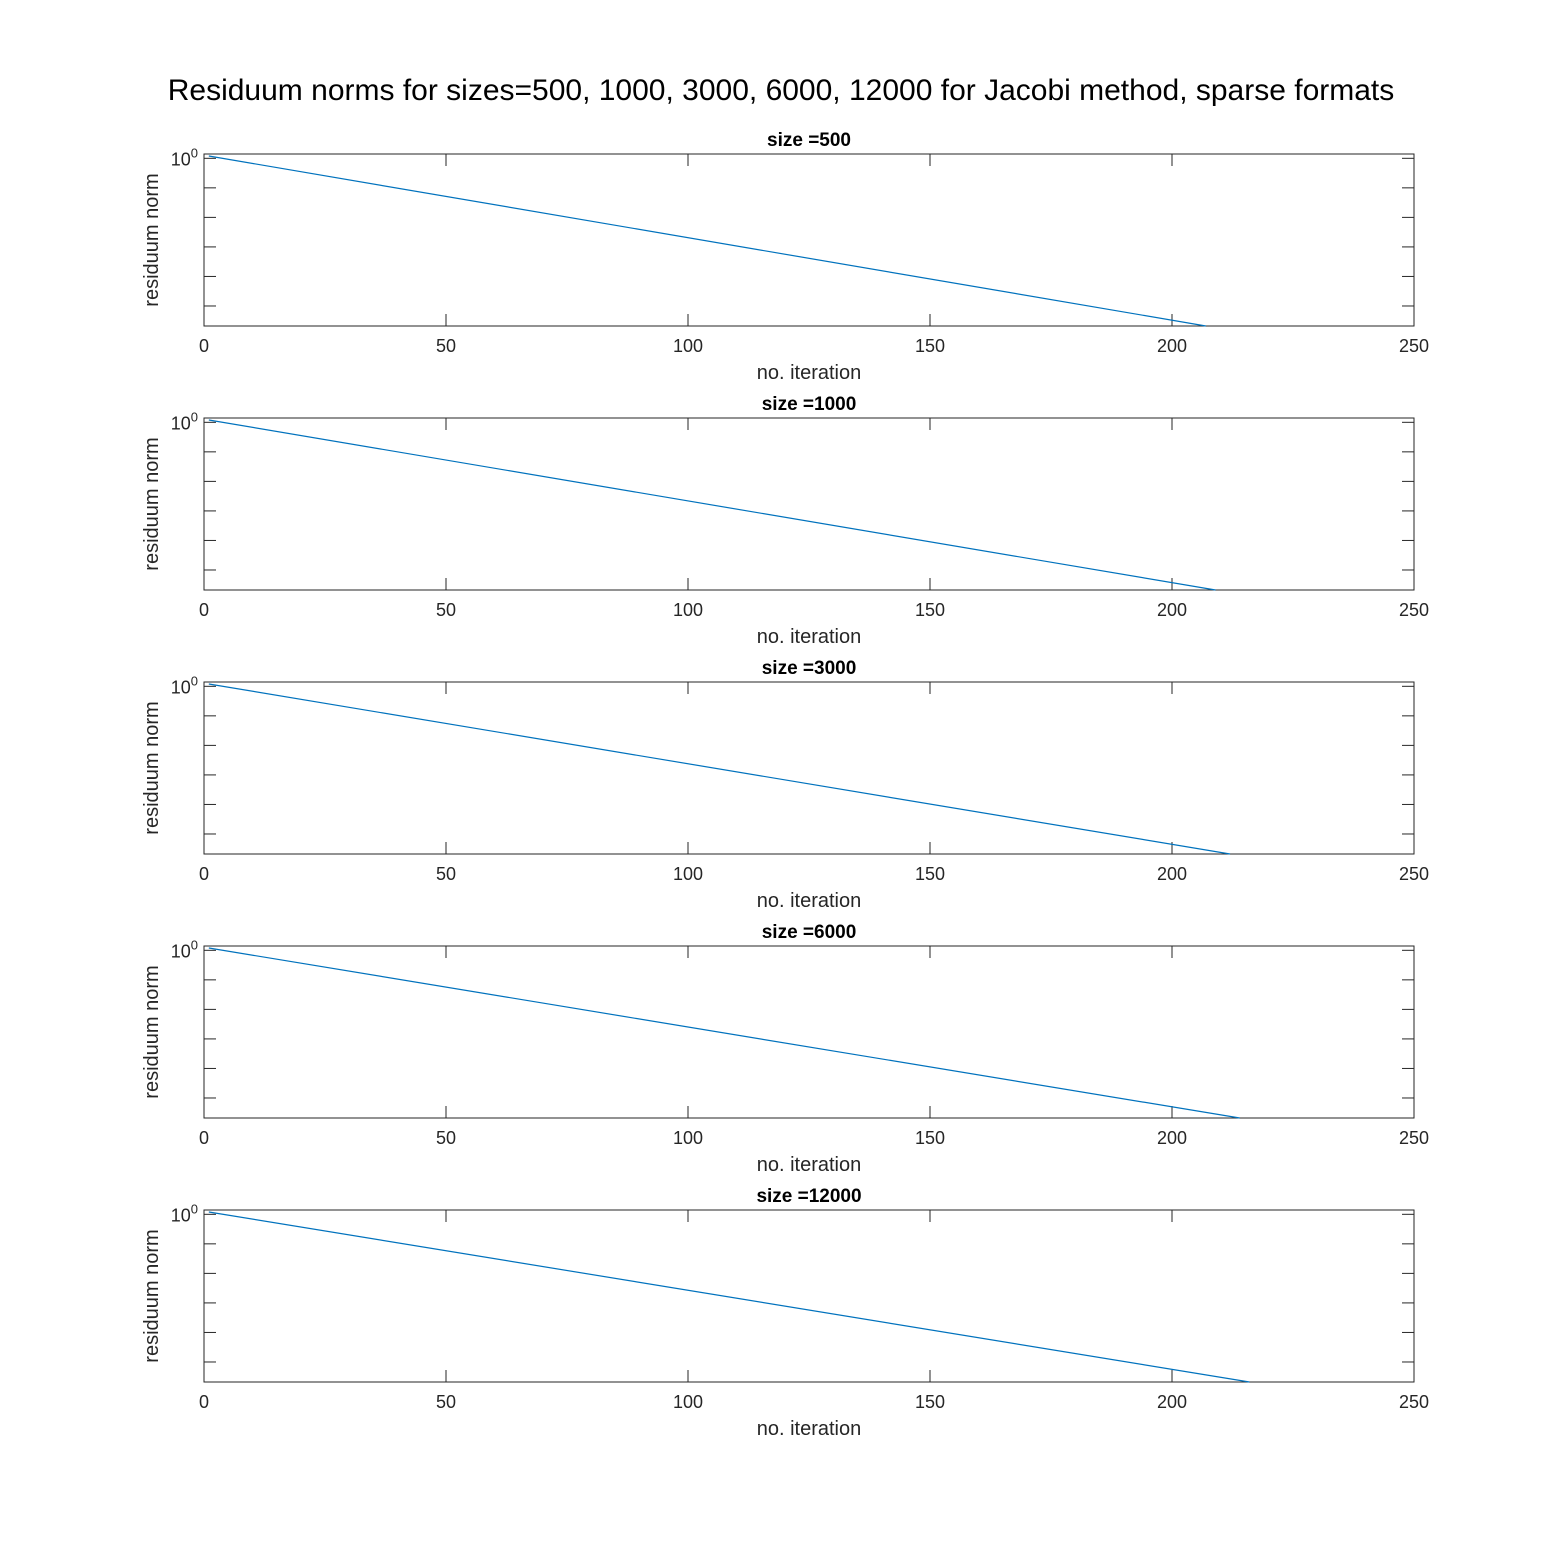 The image size is (1563, 1563). I want to click on subplot-title: size =12000, so click(808, 1196).